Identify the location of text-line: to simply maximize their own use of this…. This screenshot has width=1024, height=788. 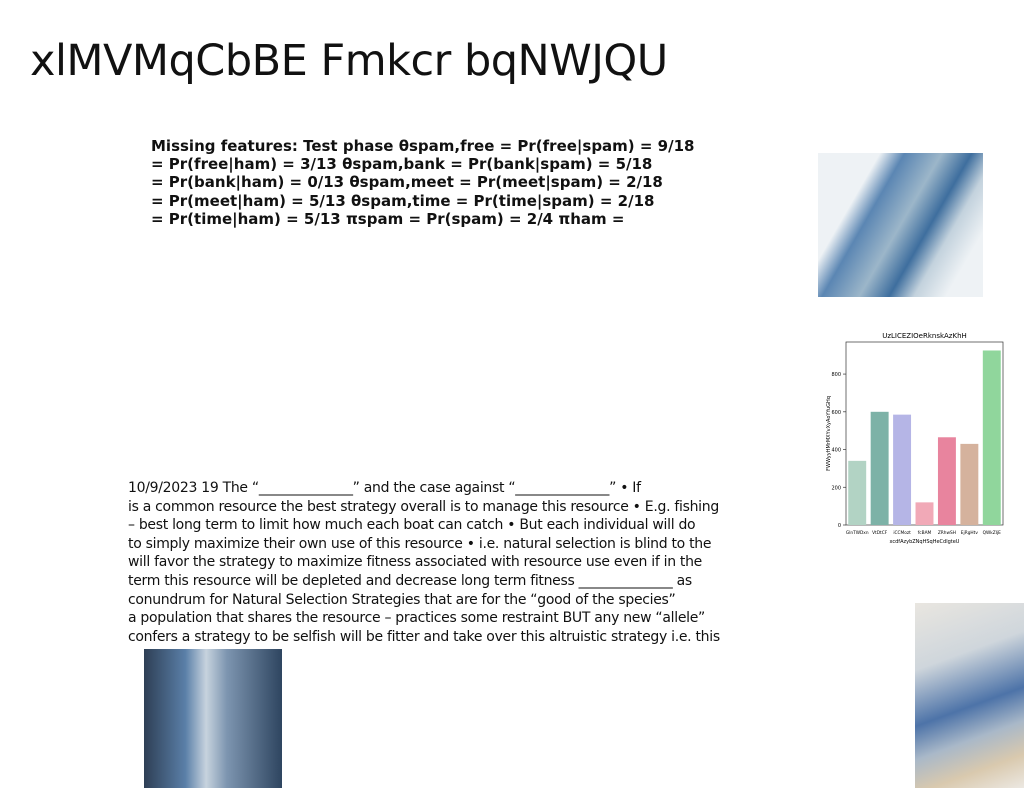
(420, 543).